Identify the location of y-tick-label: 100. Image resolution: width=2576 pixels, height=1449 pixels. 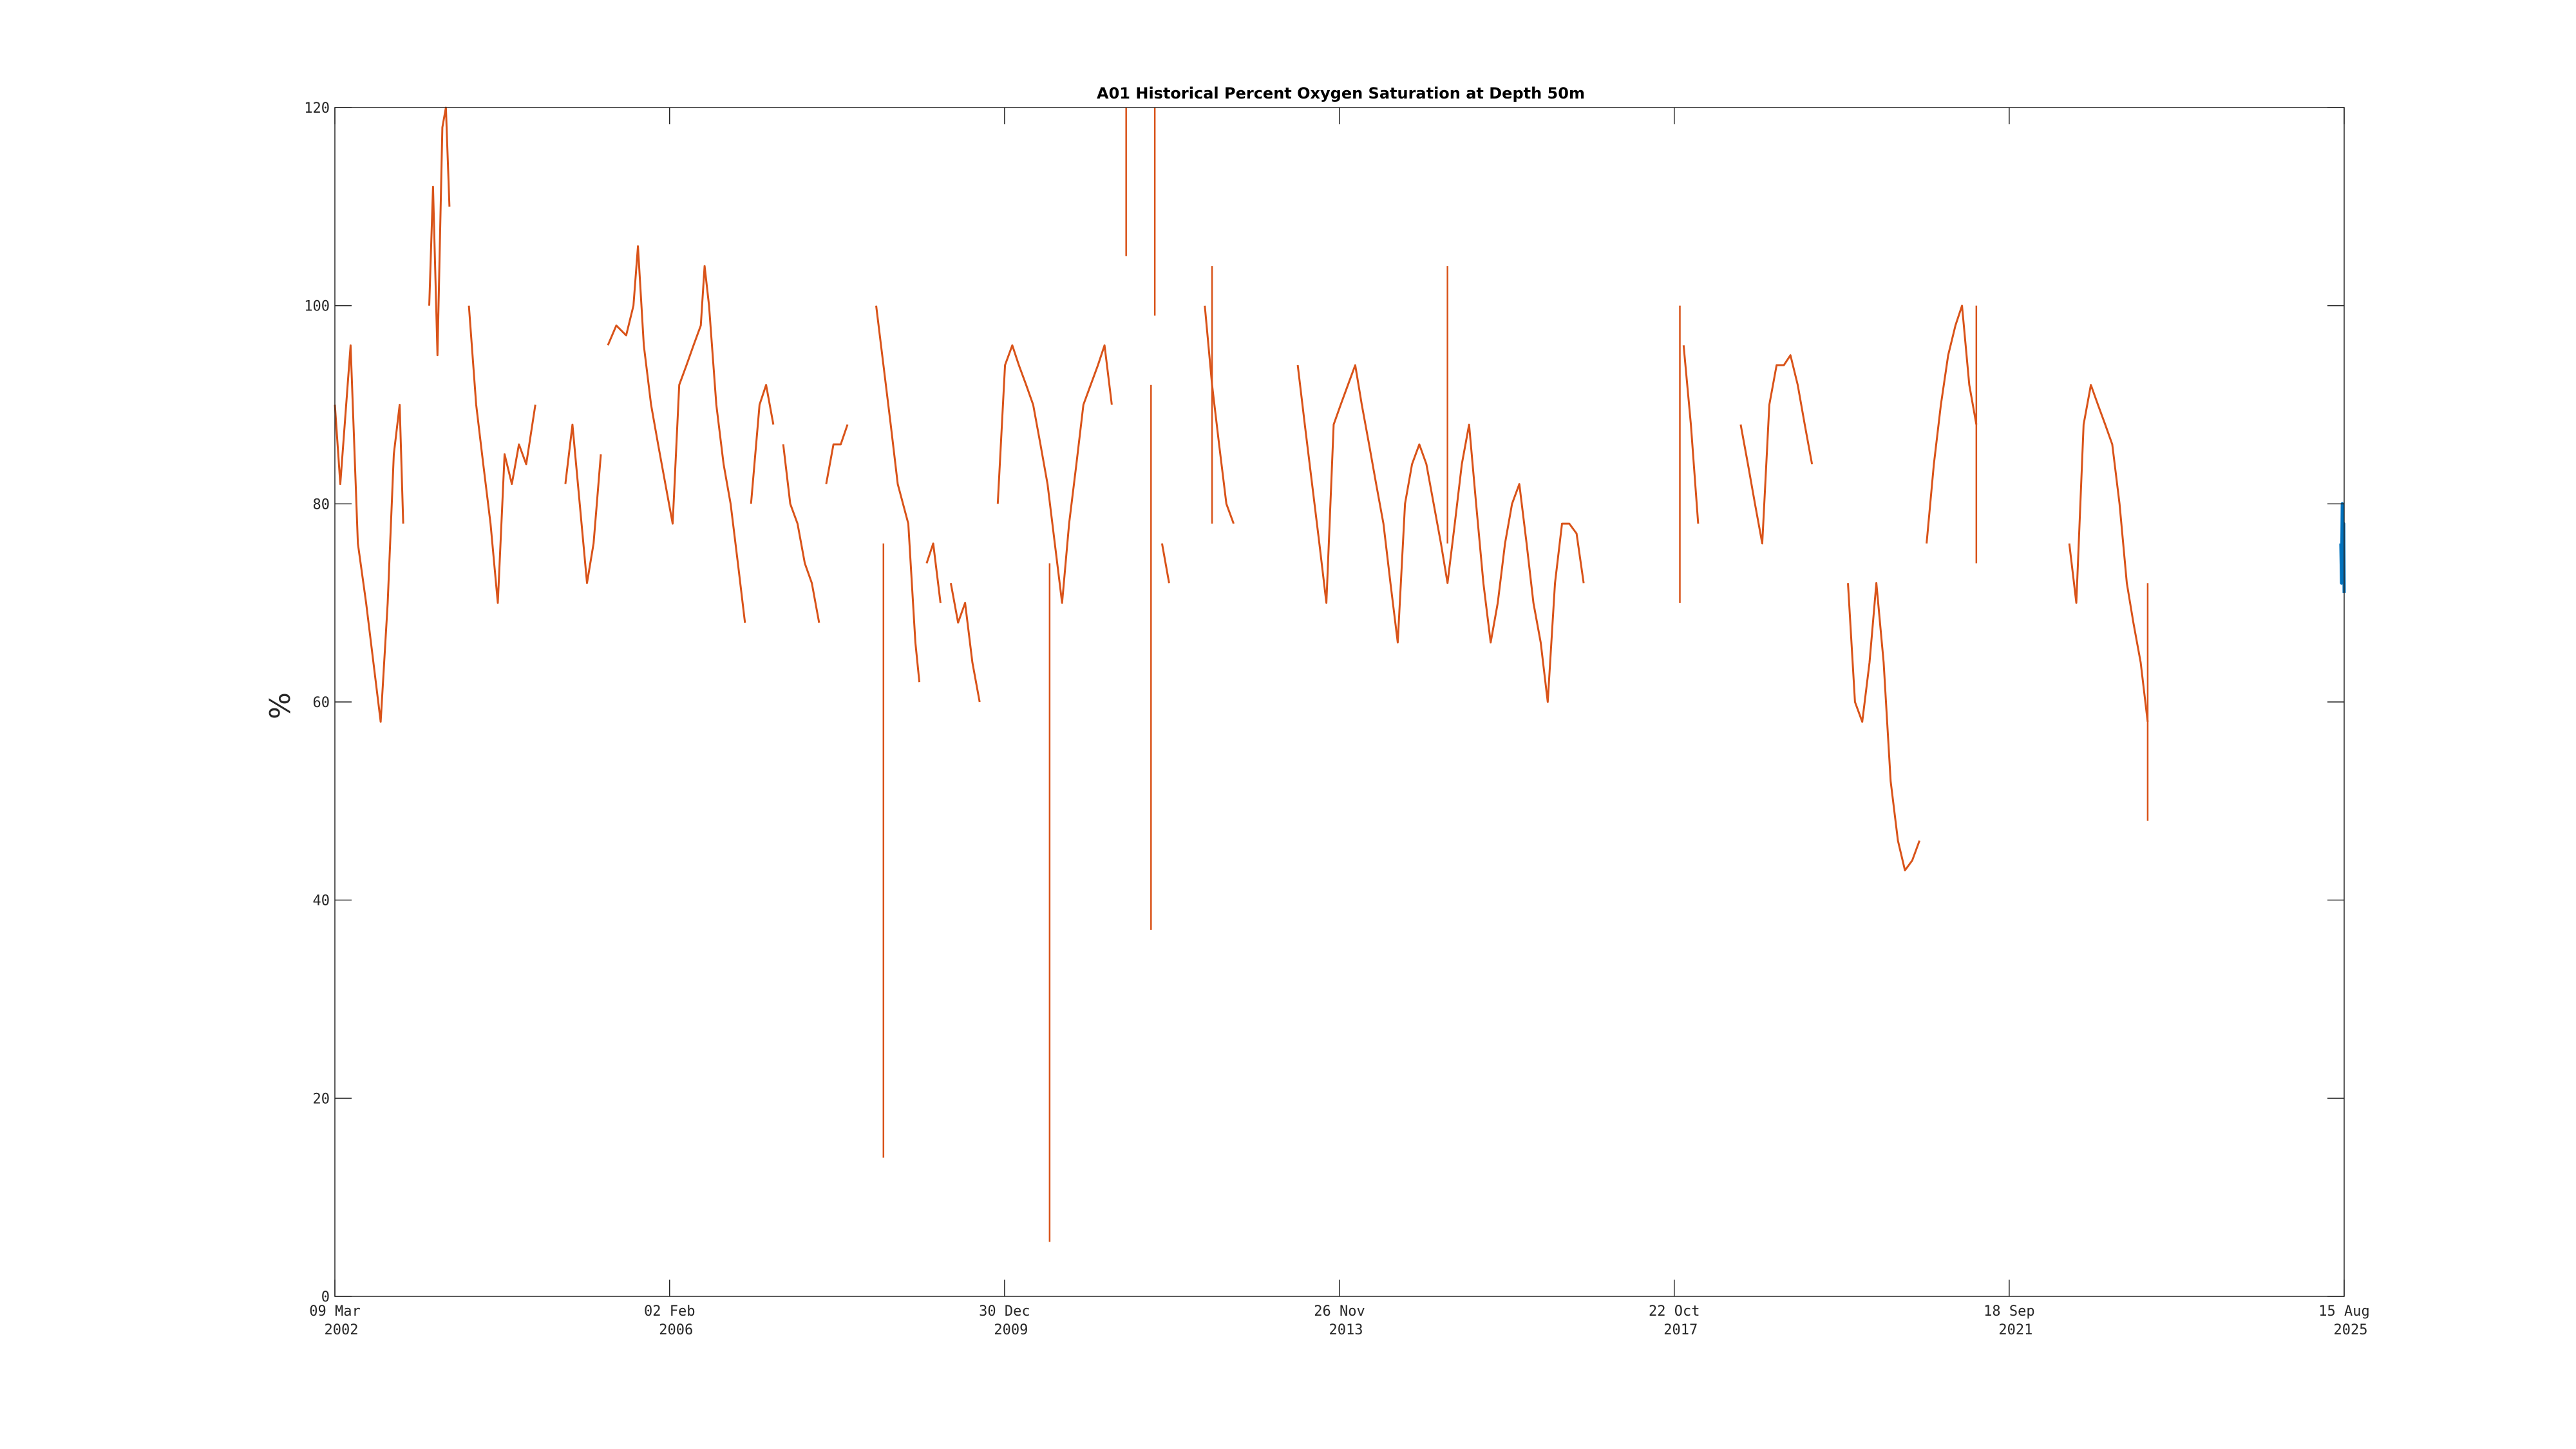
(317, 307).